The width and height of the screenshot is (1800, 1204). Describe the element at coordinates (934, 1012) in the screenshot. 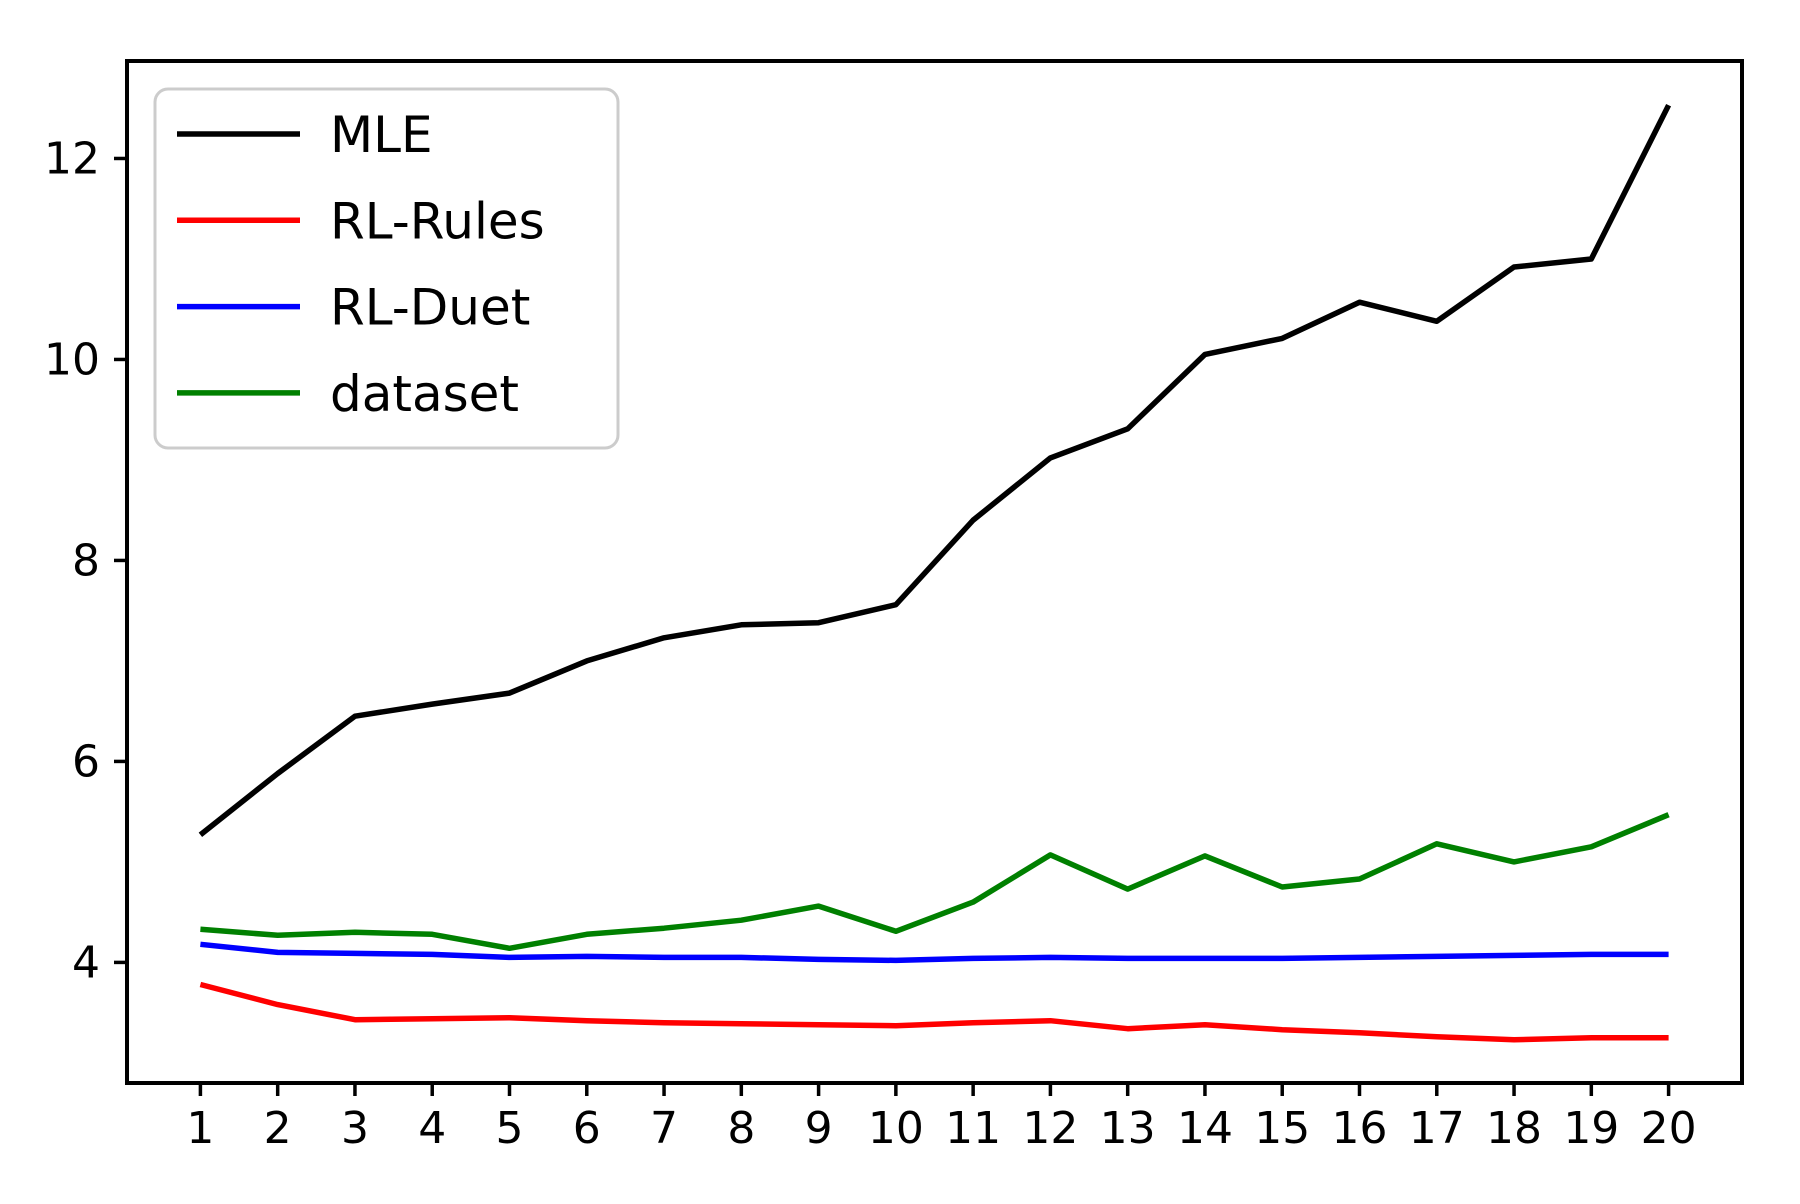

I see `series-line-rl-rules` at that location.